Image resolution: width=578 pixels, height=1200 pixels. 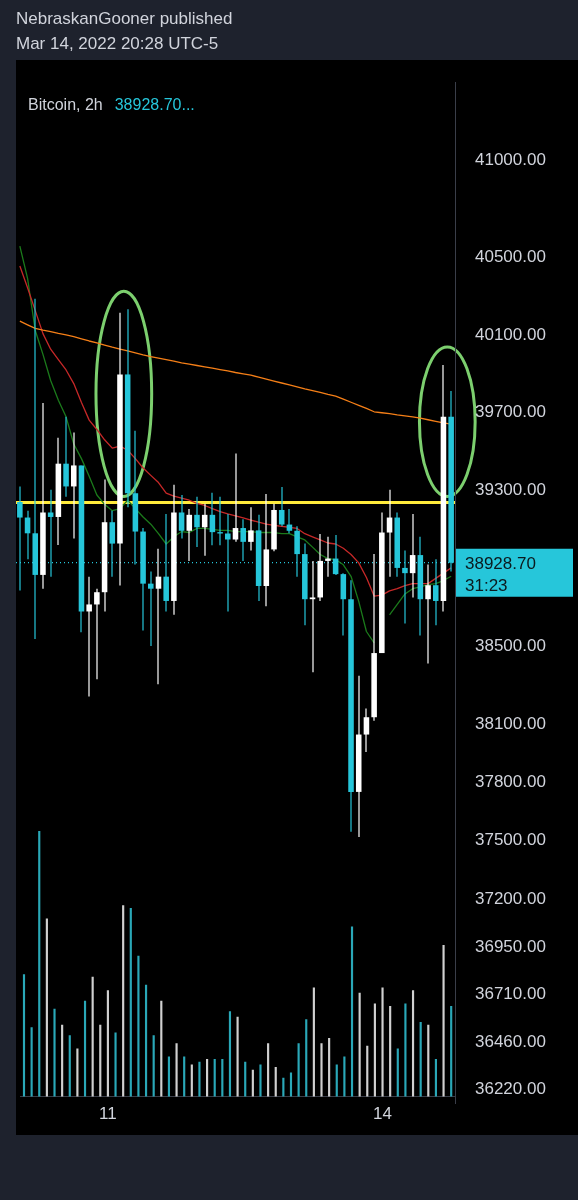 I want to click on y-tick-label: 36220.00, so click(x=510, y=1089).